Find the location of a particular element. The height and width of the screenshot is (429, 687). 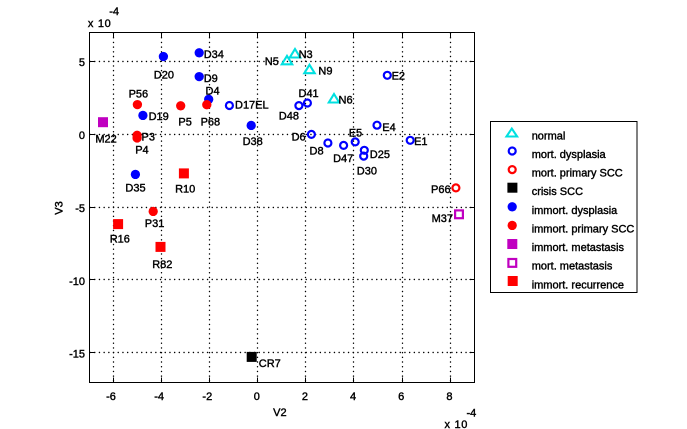

svg-text: P66 is located at coordinates (441, 190).